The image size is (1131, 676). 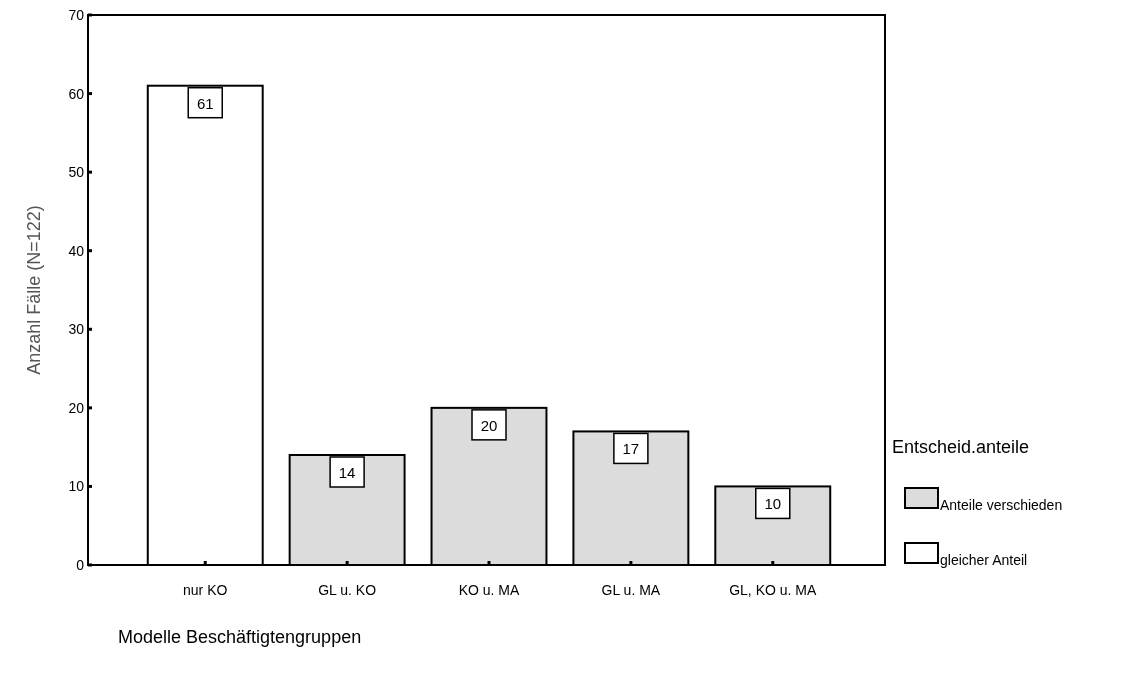 I want to click on y-tick-label: 10, so click(x=76, y=486).